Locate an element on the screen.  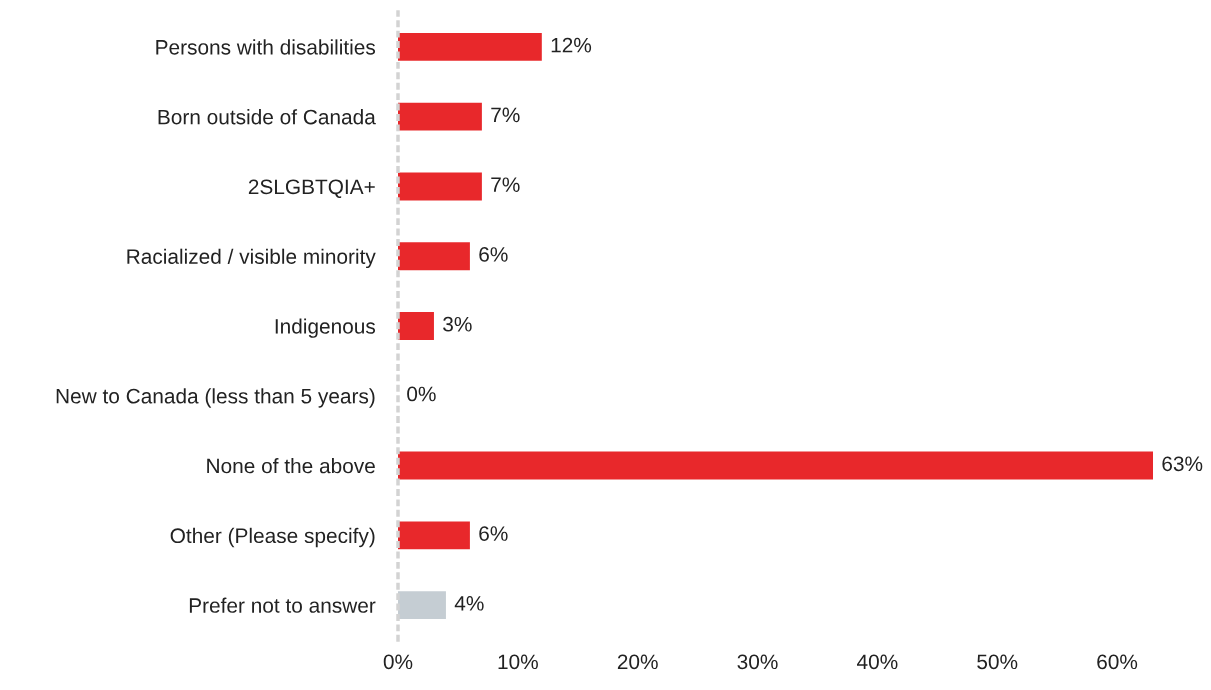
x-tick-label: 50% is located at coordinates (997, 662).